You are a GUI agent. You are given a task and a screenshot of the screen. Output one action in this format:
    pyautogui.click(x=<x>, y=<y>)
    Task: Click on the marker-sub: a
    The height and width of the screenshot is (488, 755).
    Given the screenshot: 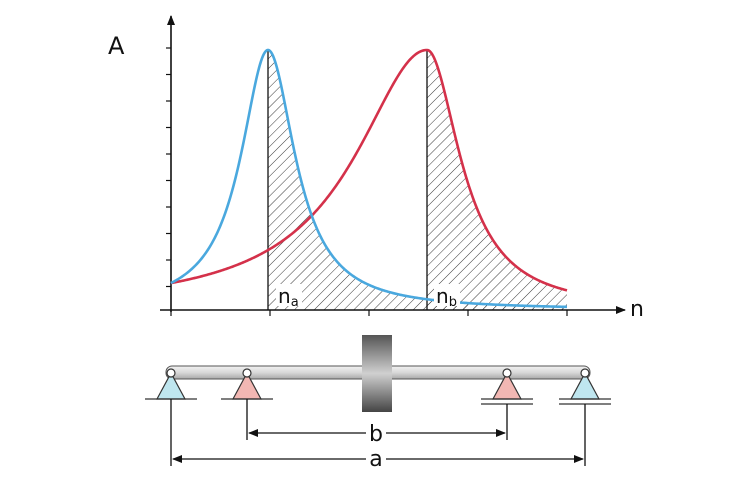 What is the action you would take?
    pyautogui.click(x=295, y=302)
    